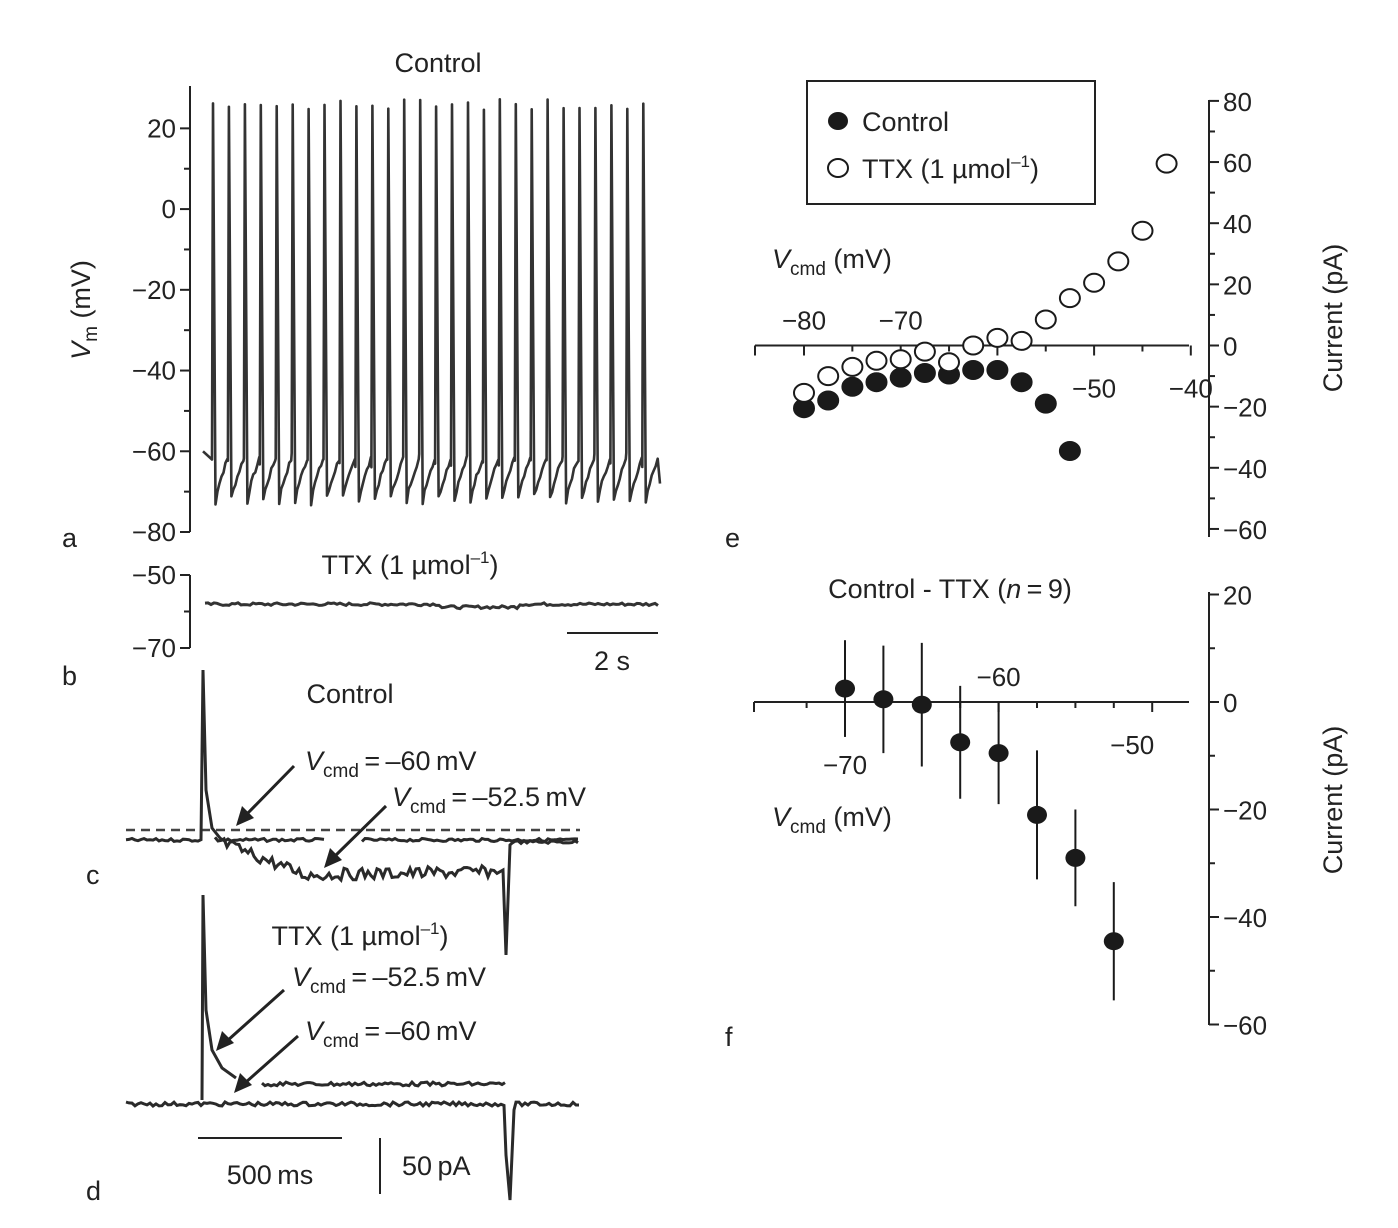 This screenshot has width=1398, height=1228. What do you see at coordinates (418, 1031) in the screenshot?
I see `panel-d-annotation-2-rest: = –60 mV` at bounding box center [418, 1031].